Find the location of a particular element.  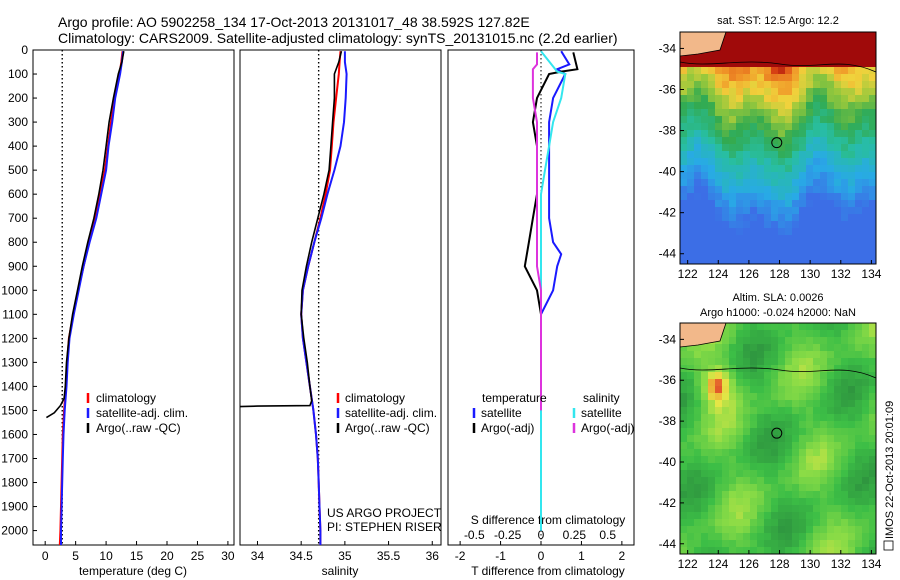

x-tick-label: 35 is located at coordinates (345, 556).